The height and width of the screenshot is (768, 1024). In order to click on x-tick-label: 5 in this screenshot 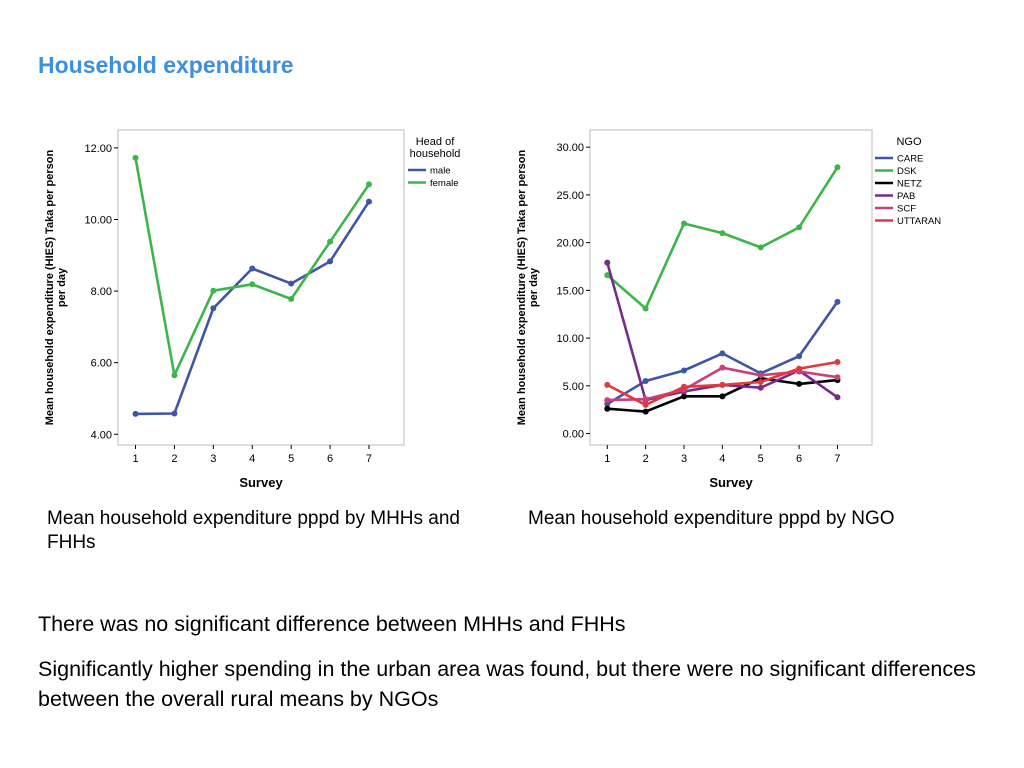, I will do `click(761, 459)`.